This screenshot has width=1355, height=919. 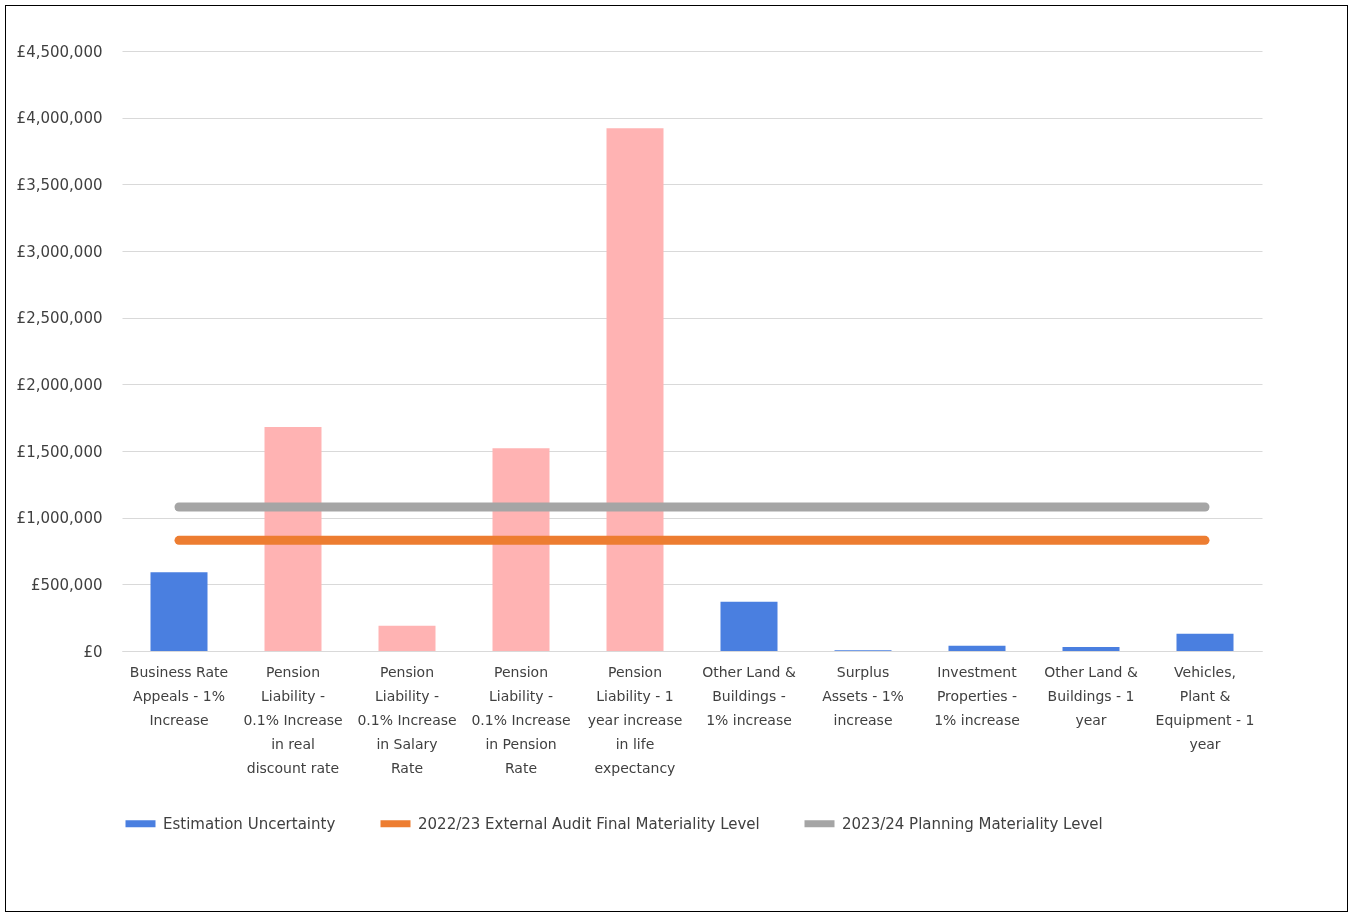 I want to click on y-tick-label: £3,500,000, so click(x=59, y=184).